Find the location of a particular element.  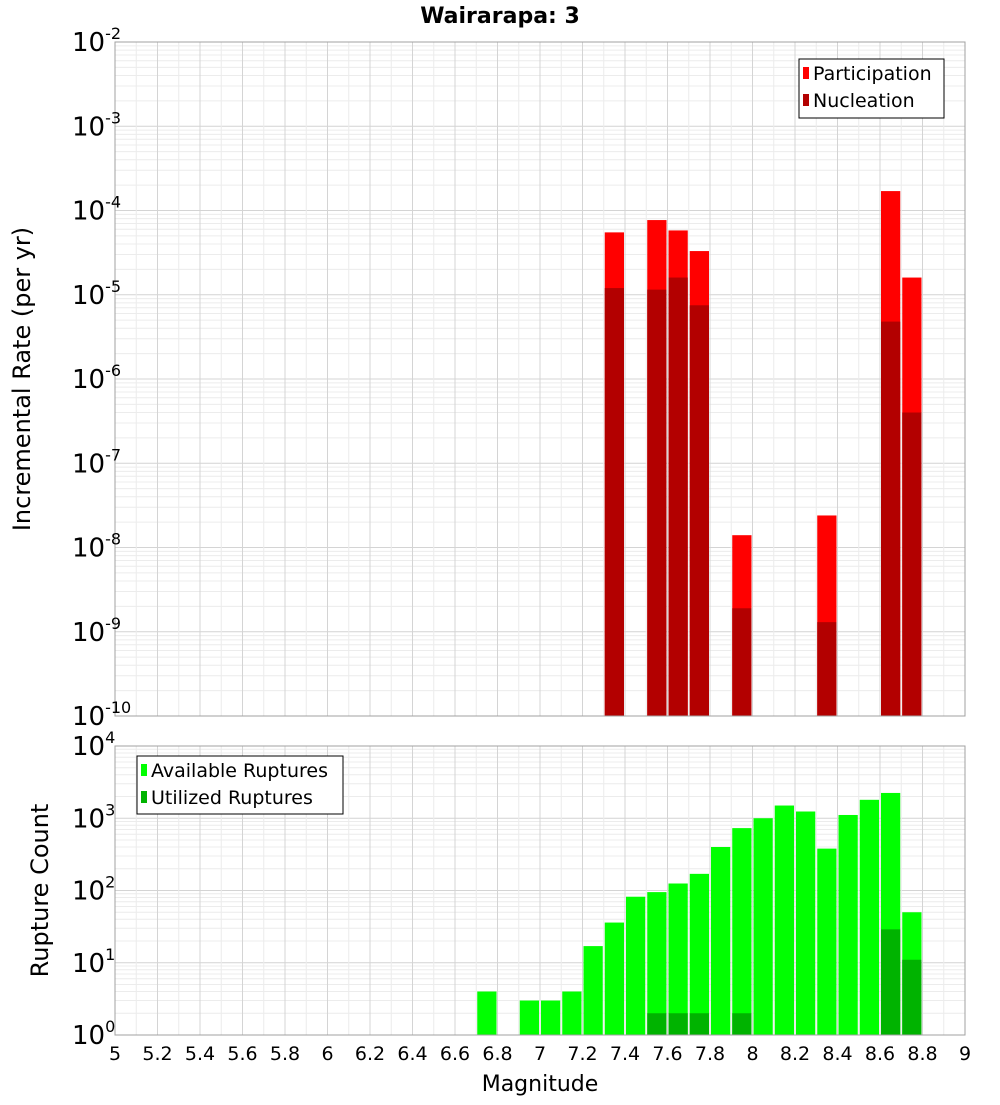

y-tick-label-rate: 10⁻⁶ is located at coordinates (96, 378).